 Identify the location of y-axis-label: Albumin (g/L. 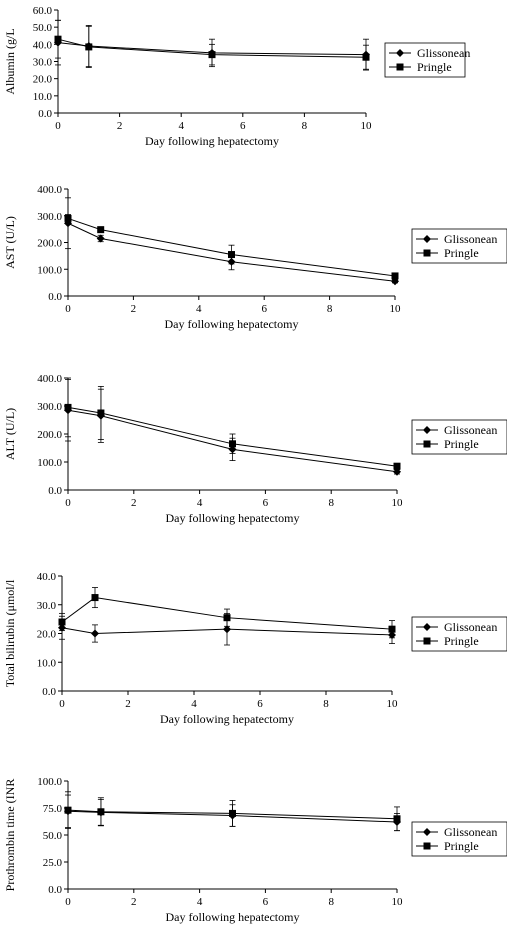
(10, 61).